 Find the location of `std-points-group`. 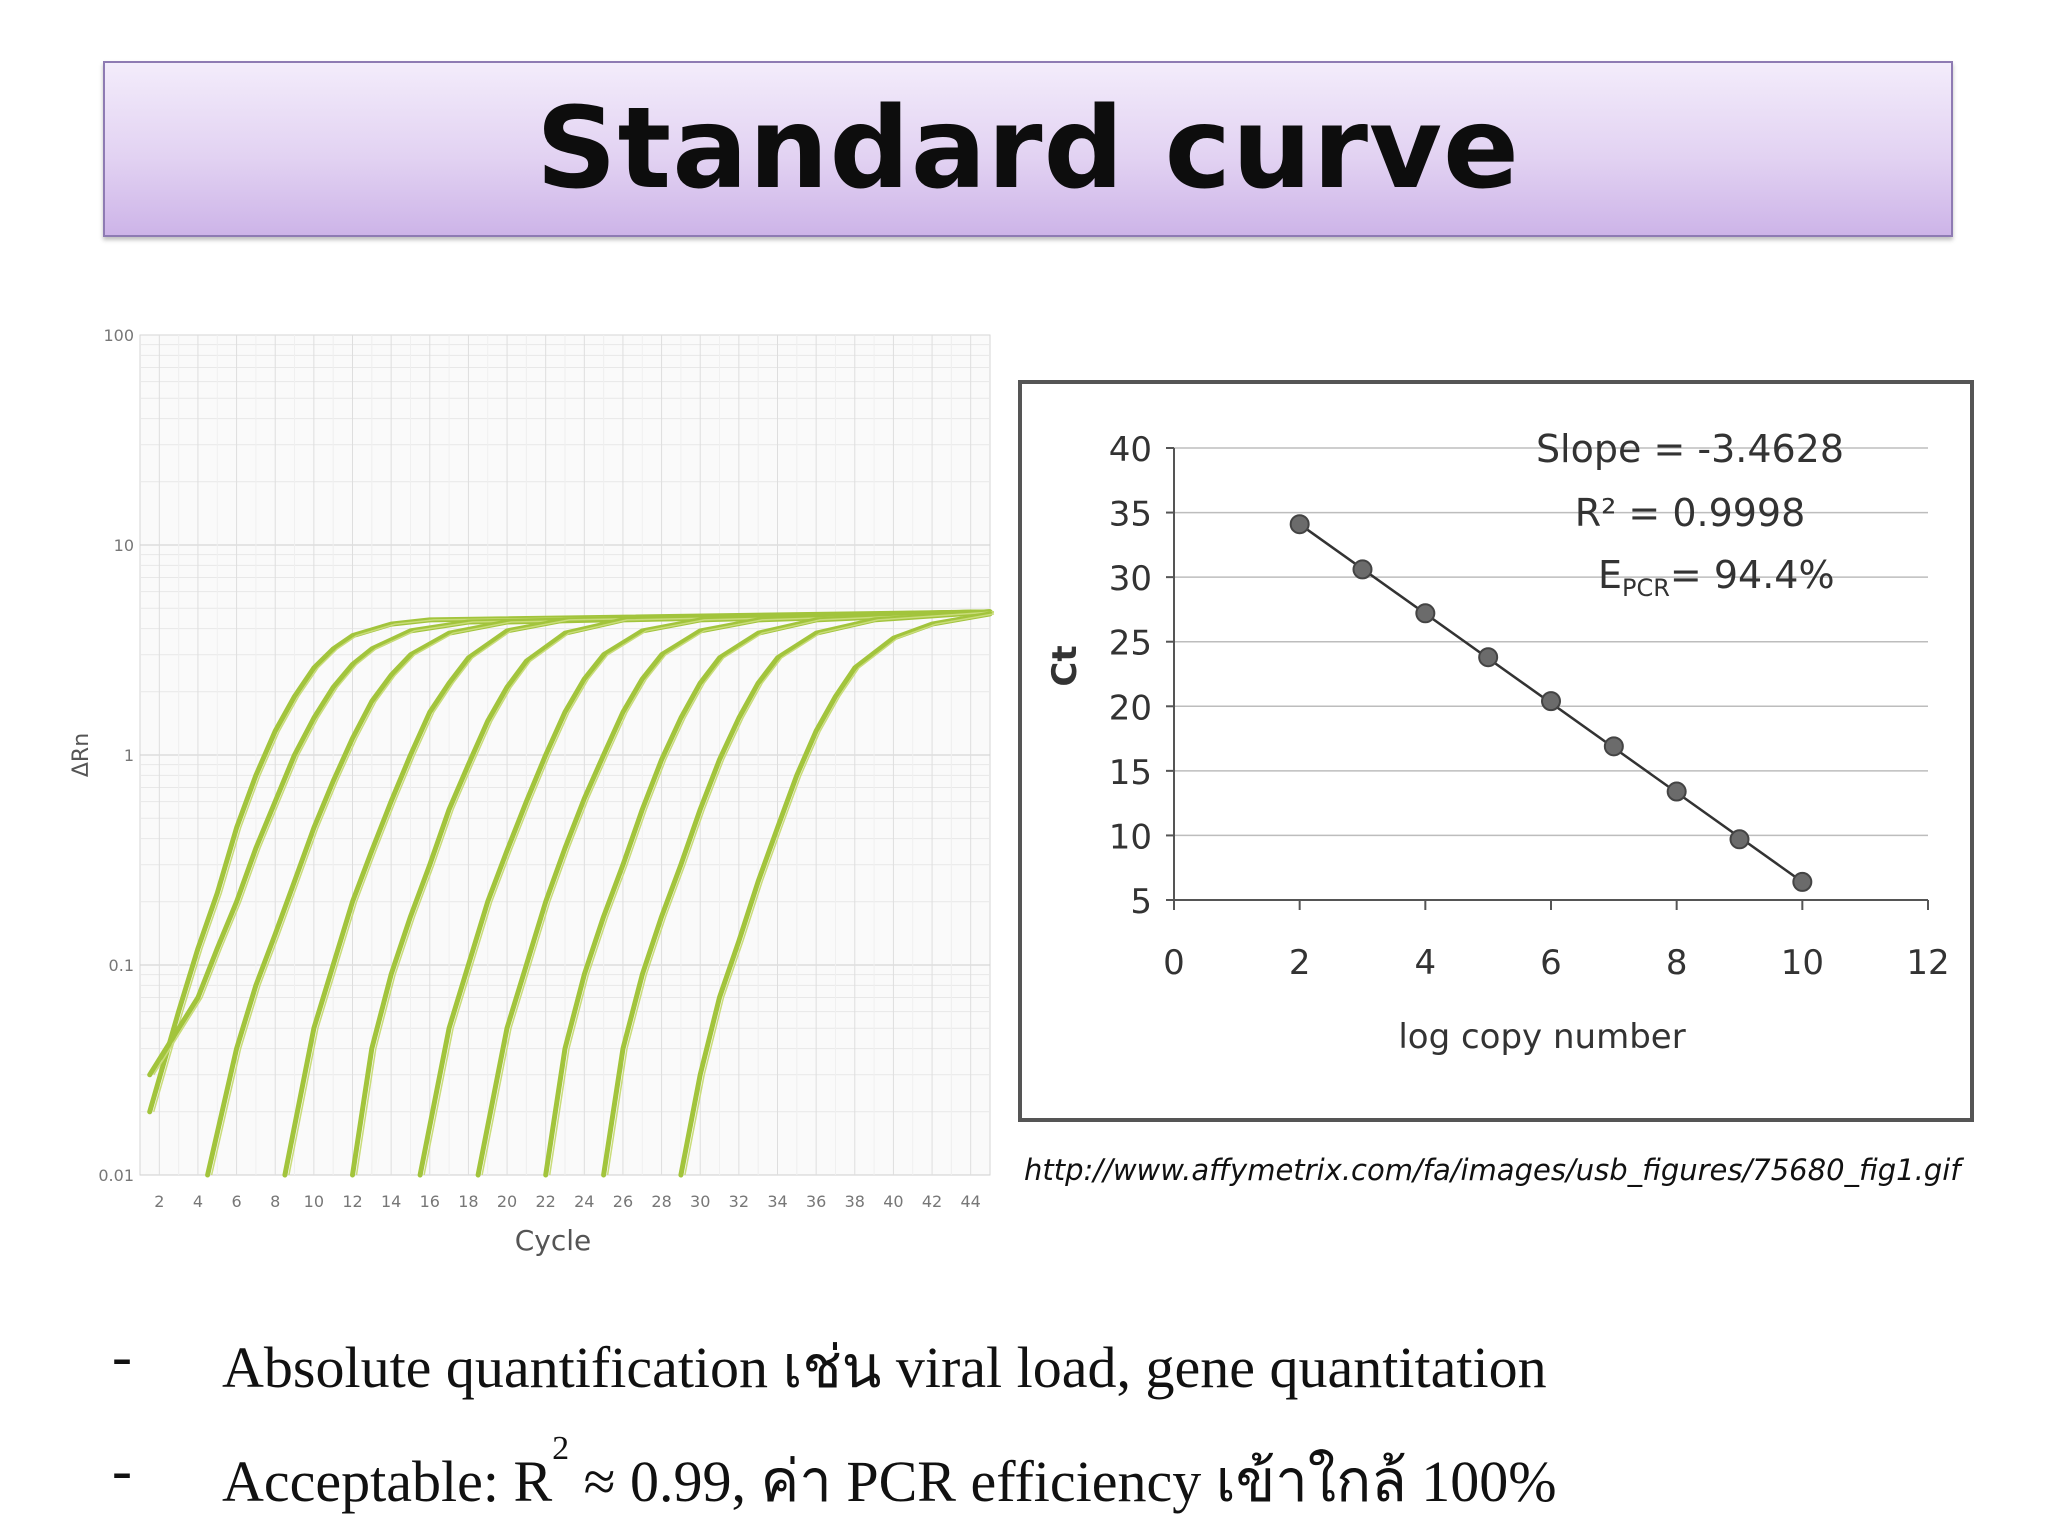

std-points-group is located at coordinates (1551, 703).